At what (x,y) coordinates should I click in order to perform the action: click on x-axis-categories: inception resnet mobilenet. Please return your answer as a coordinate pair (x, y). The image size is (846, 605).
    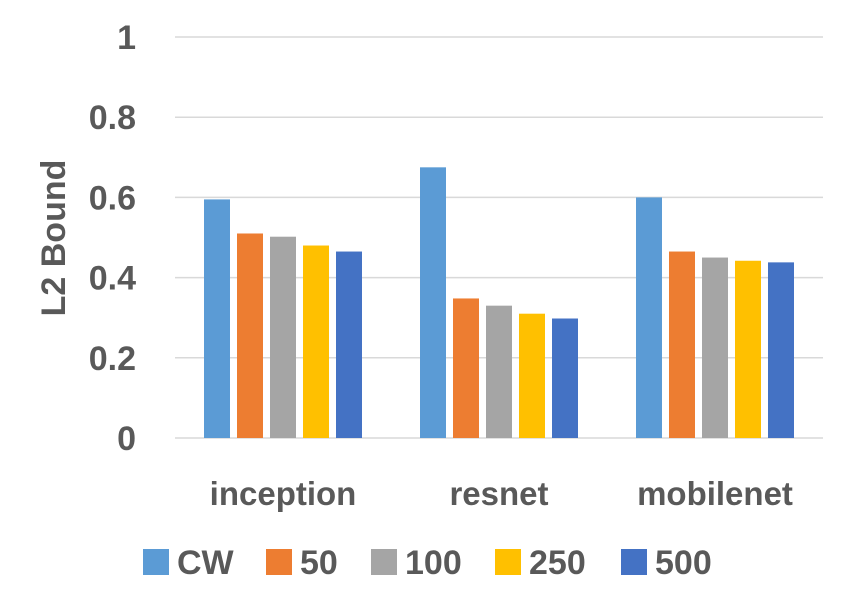
    Looking at the image, I should click on (501, 493).